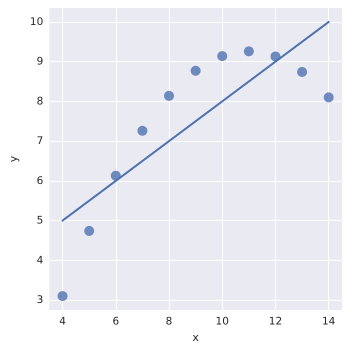 Image resolution: width=352 pixels, height=352 pixels. What do you see at coordinates (222, 322) in the screenshot?
I see `x-tick-label: 10` at bounding box center [222, 322].